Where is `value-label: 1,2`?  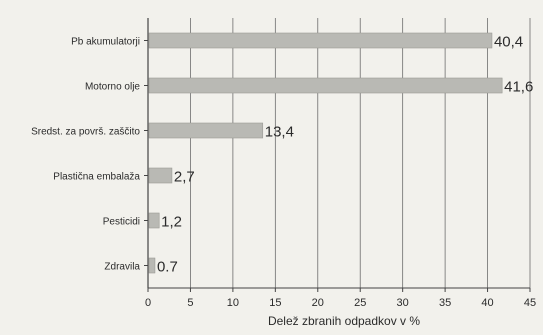 value-label: 1,2 is located at coordinates (171, 222).